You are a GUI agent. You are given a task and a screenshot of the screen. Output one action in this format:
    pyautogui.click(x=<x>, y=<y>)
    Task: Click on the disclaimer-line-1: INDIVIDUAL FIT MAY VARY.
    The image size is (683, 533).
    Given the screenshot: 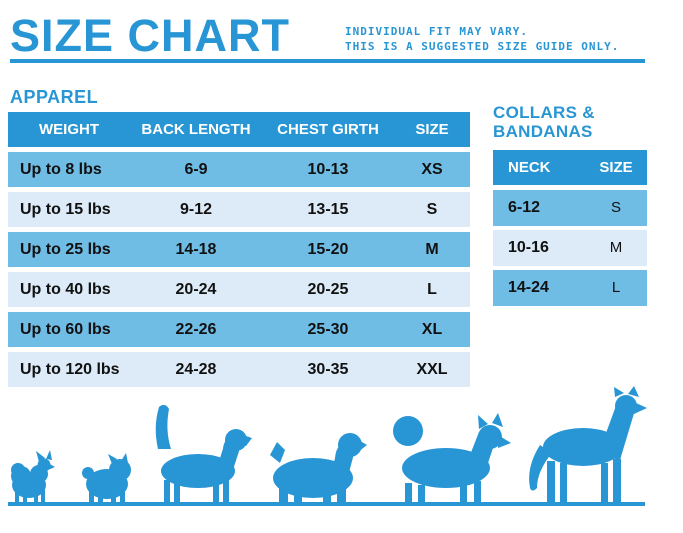 What is the action you would take?
    pyautogui.click(x=436, y=31)
    